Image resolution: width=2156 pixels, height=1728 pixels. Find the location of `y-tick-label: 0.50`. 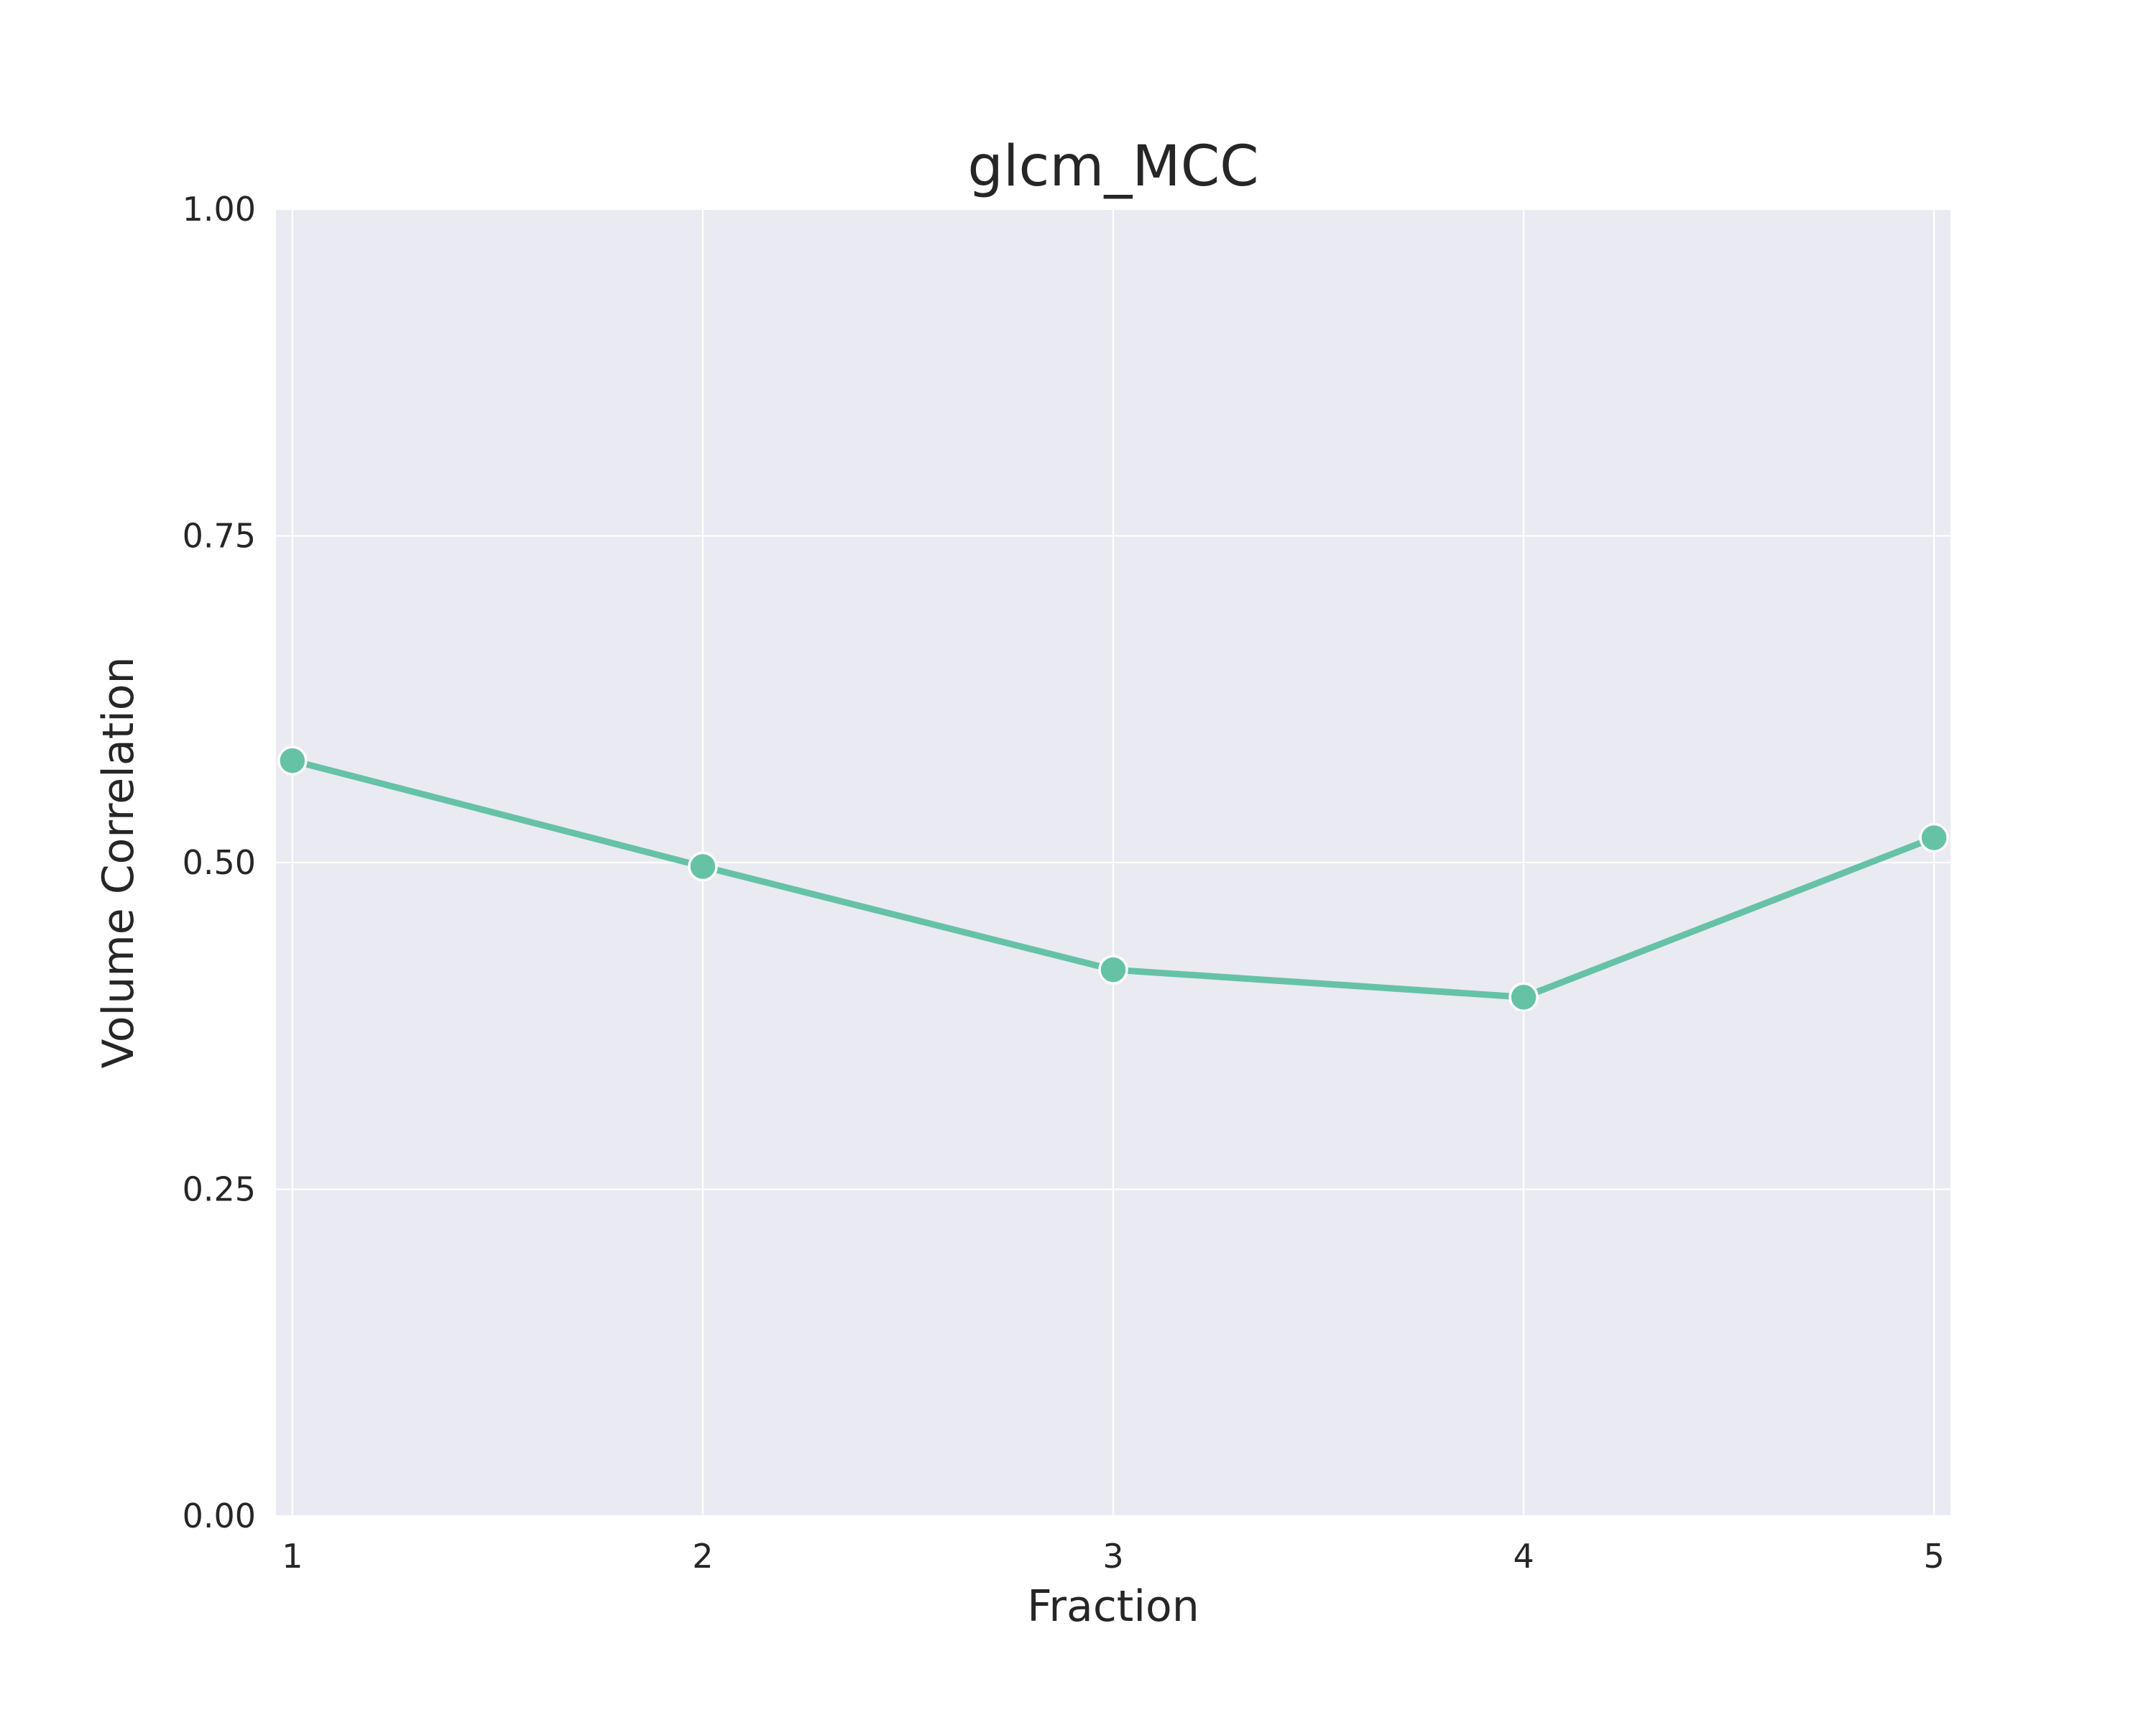

y-tick-label: 0.50 is located at coordinates (219, 863).